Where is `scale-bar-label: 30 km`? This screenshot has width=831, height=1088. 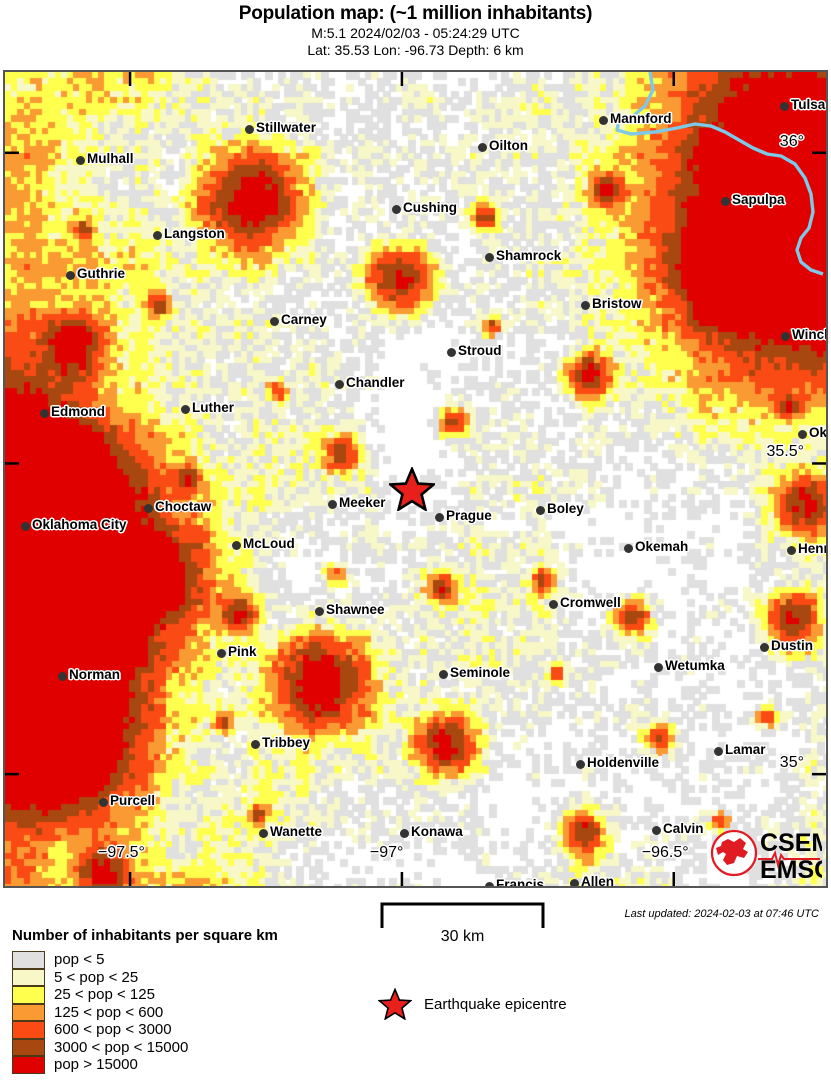
scale-bar-label: 30 km is located at coordinates (462, 936).